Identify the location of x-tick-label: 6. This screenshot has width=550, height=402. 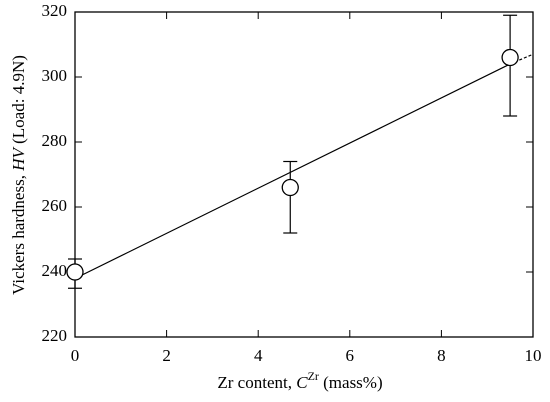
(350, 355).